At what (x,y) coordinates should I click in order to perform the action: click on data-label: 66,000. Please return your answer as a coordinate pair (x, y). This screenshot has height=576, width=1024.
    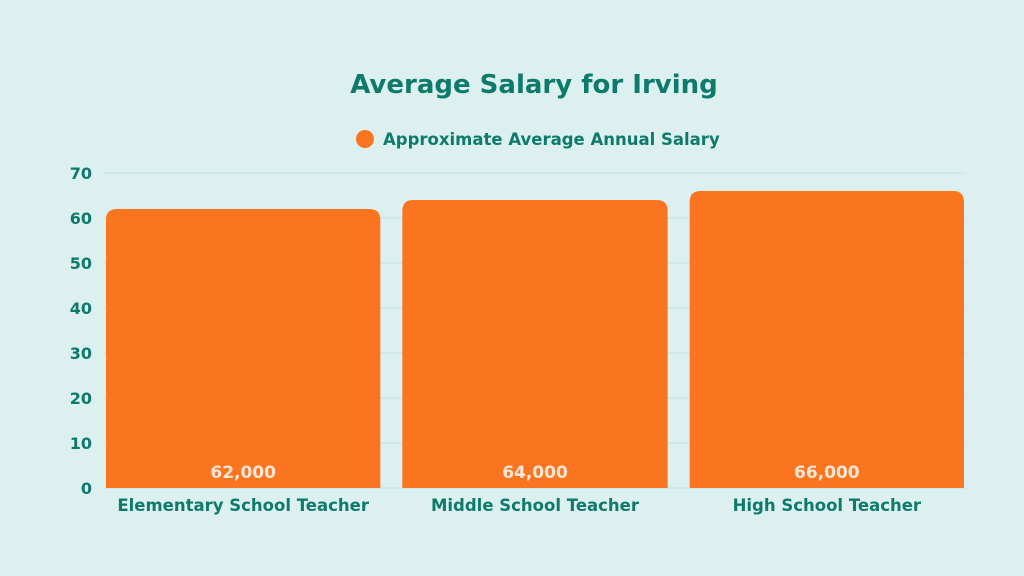
    Looking at the image, I should click on (827, 473).